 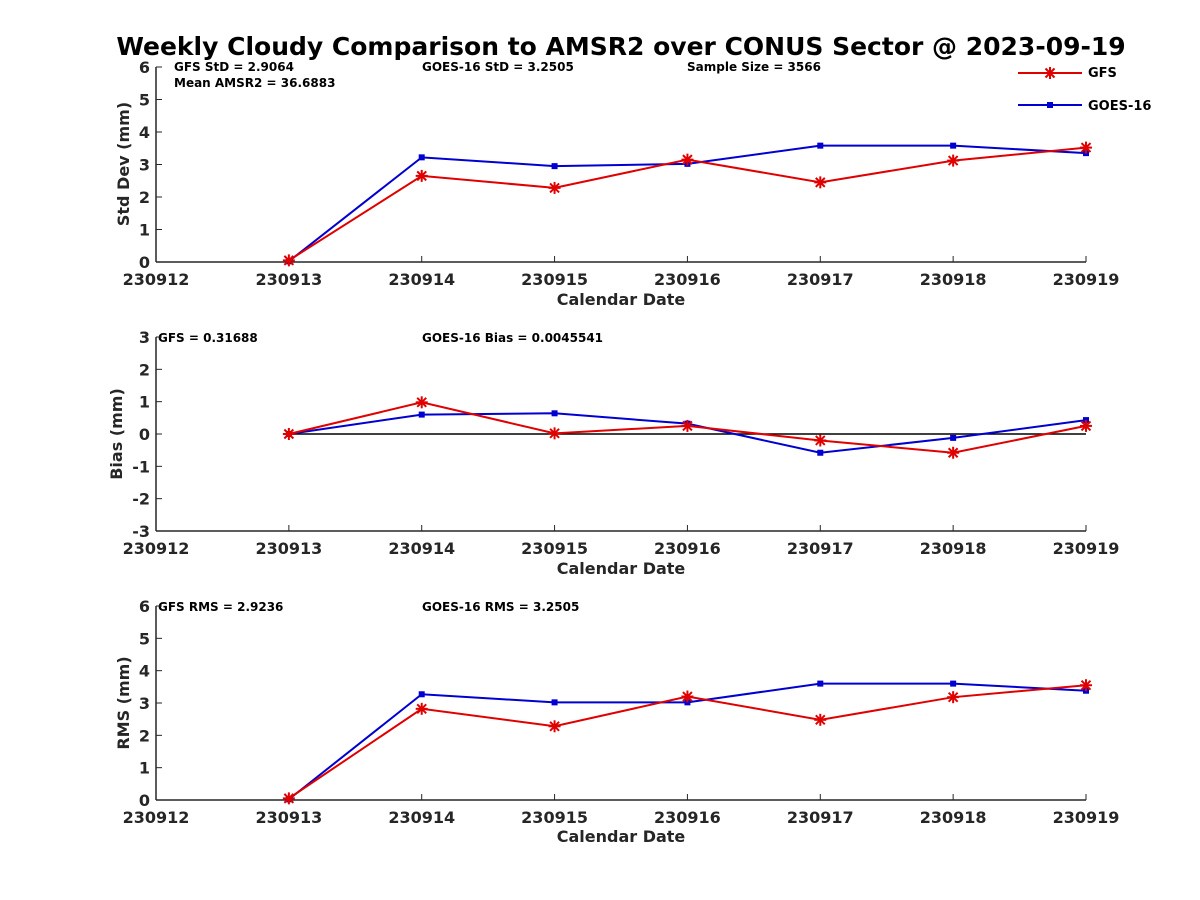 I want to click on panel-bias-ytick-label: 0, so click(x=144, y=434).